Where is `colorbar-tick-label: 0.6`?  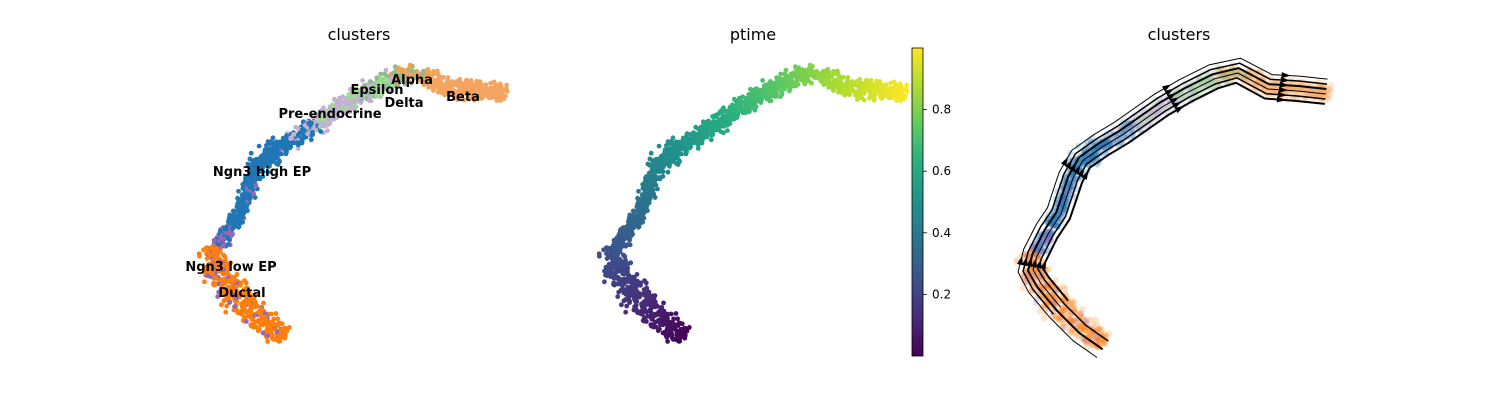 colorbar-tick-label: 0.6 is located at coordinates (941, 171).